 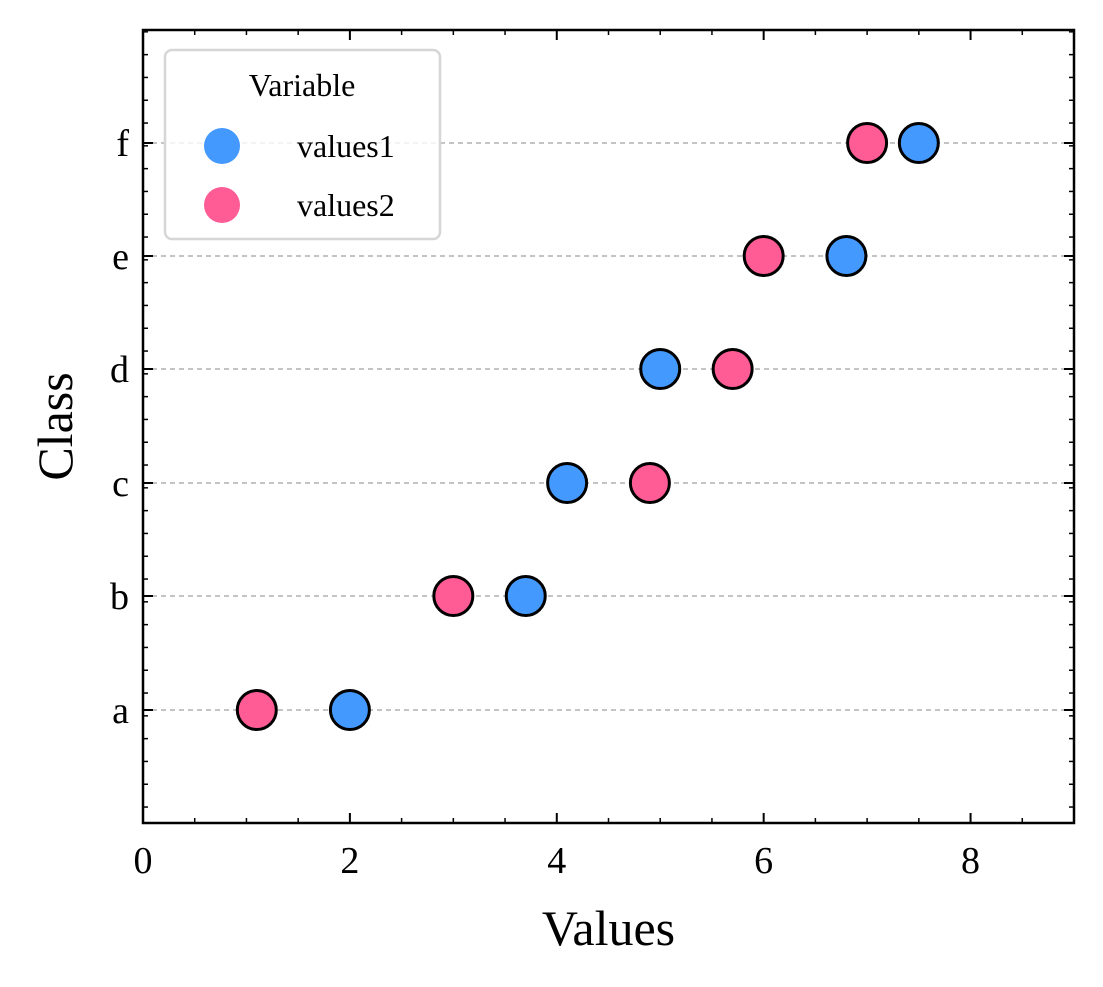 I want to click on x-axis-label: Values, so click(x=608, y=928).